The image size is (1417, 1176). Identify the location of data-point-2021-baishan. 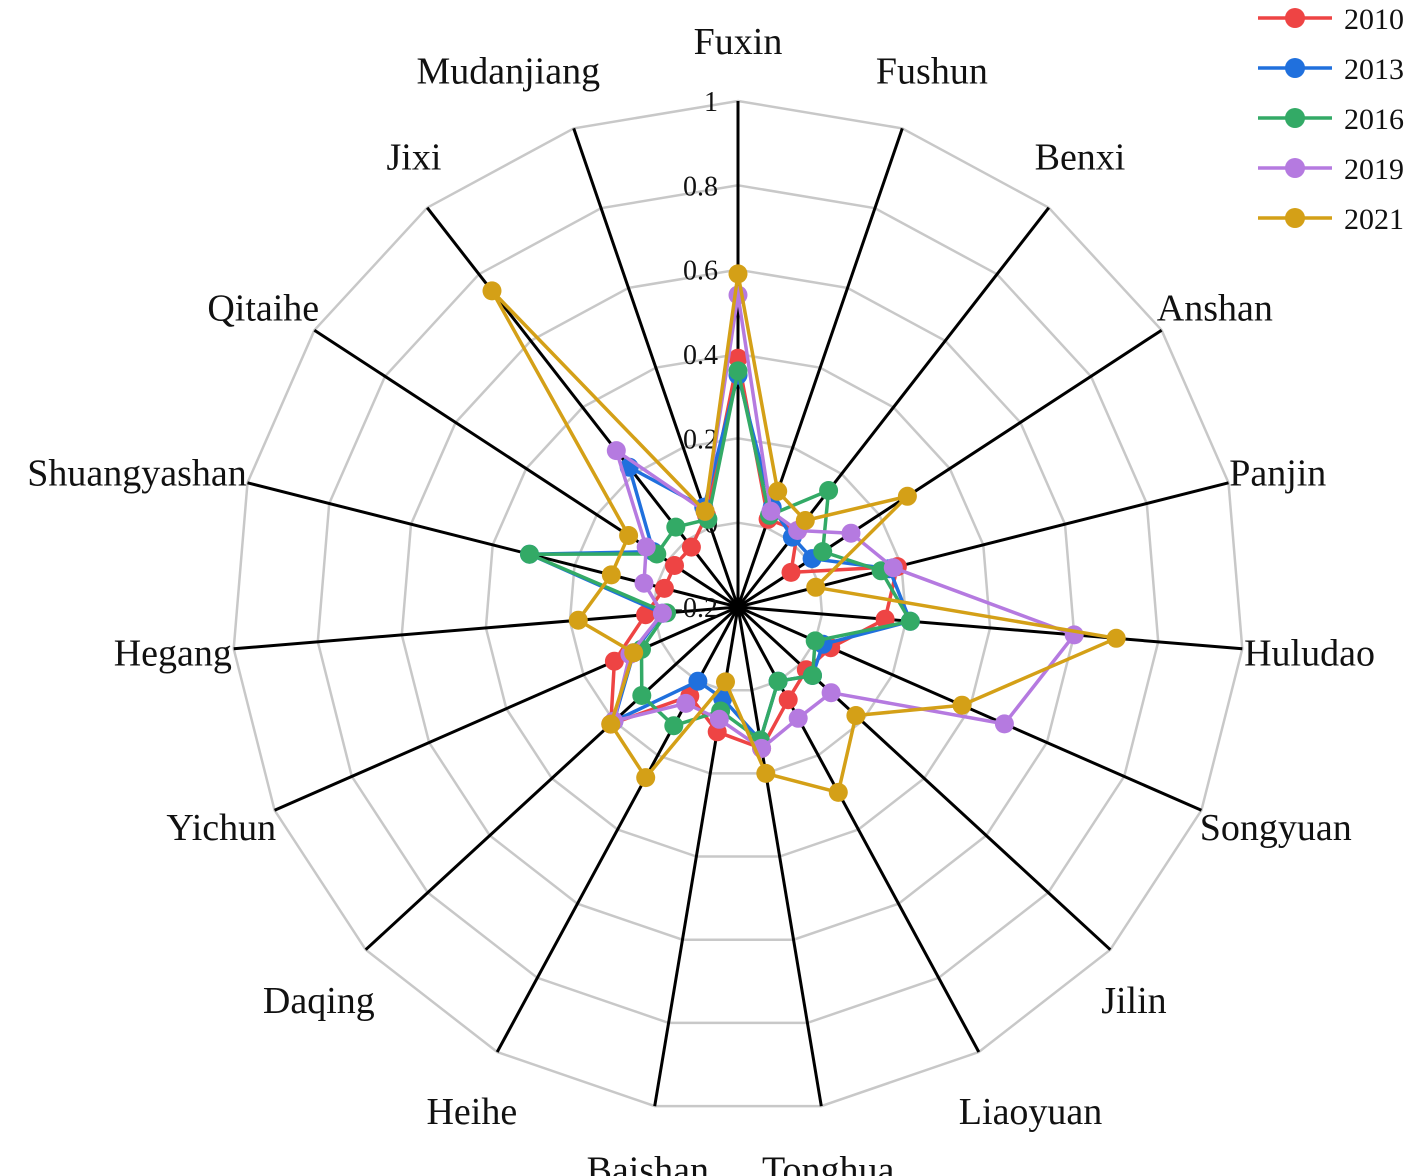
(725, 682).